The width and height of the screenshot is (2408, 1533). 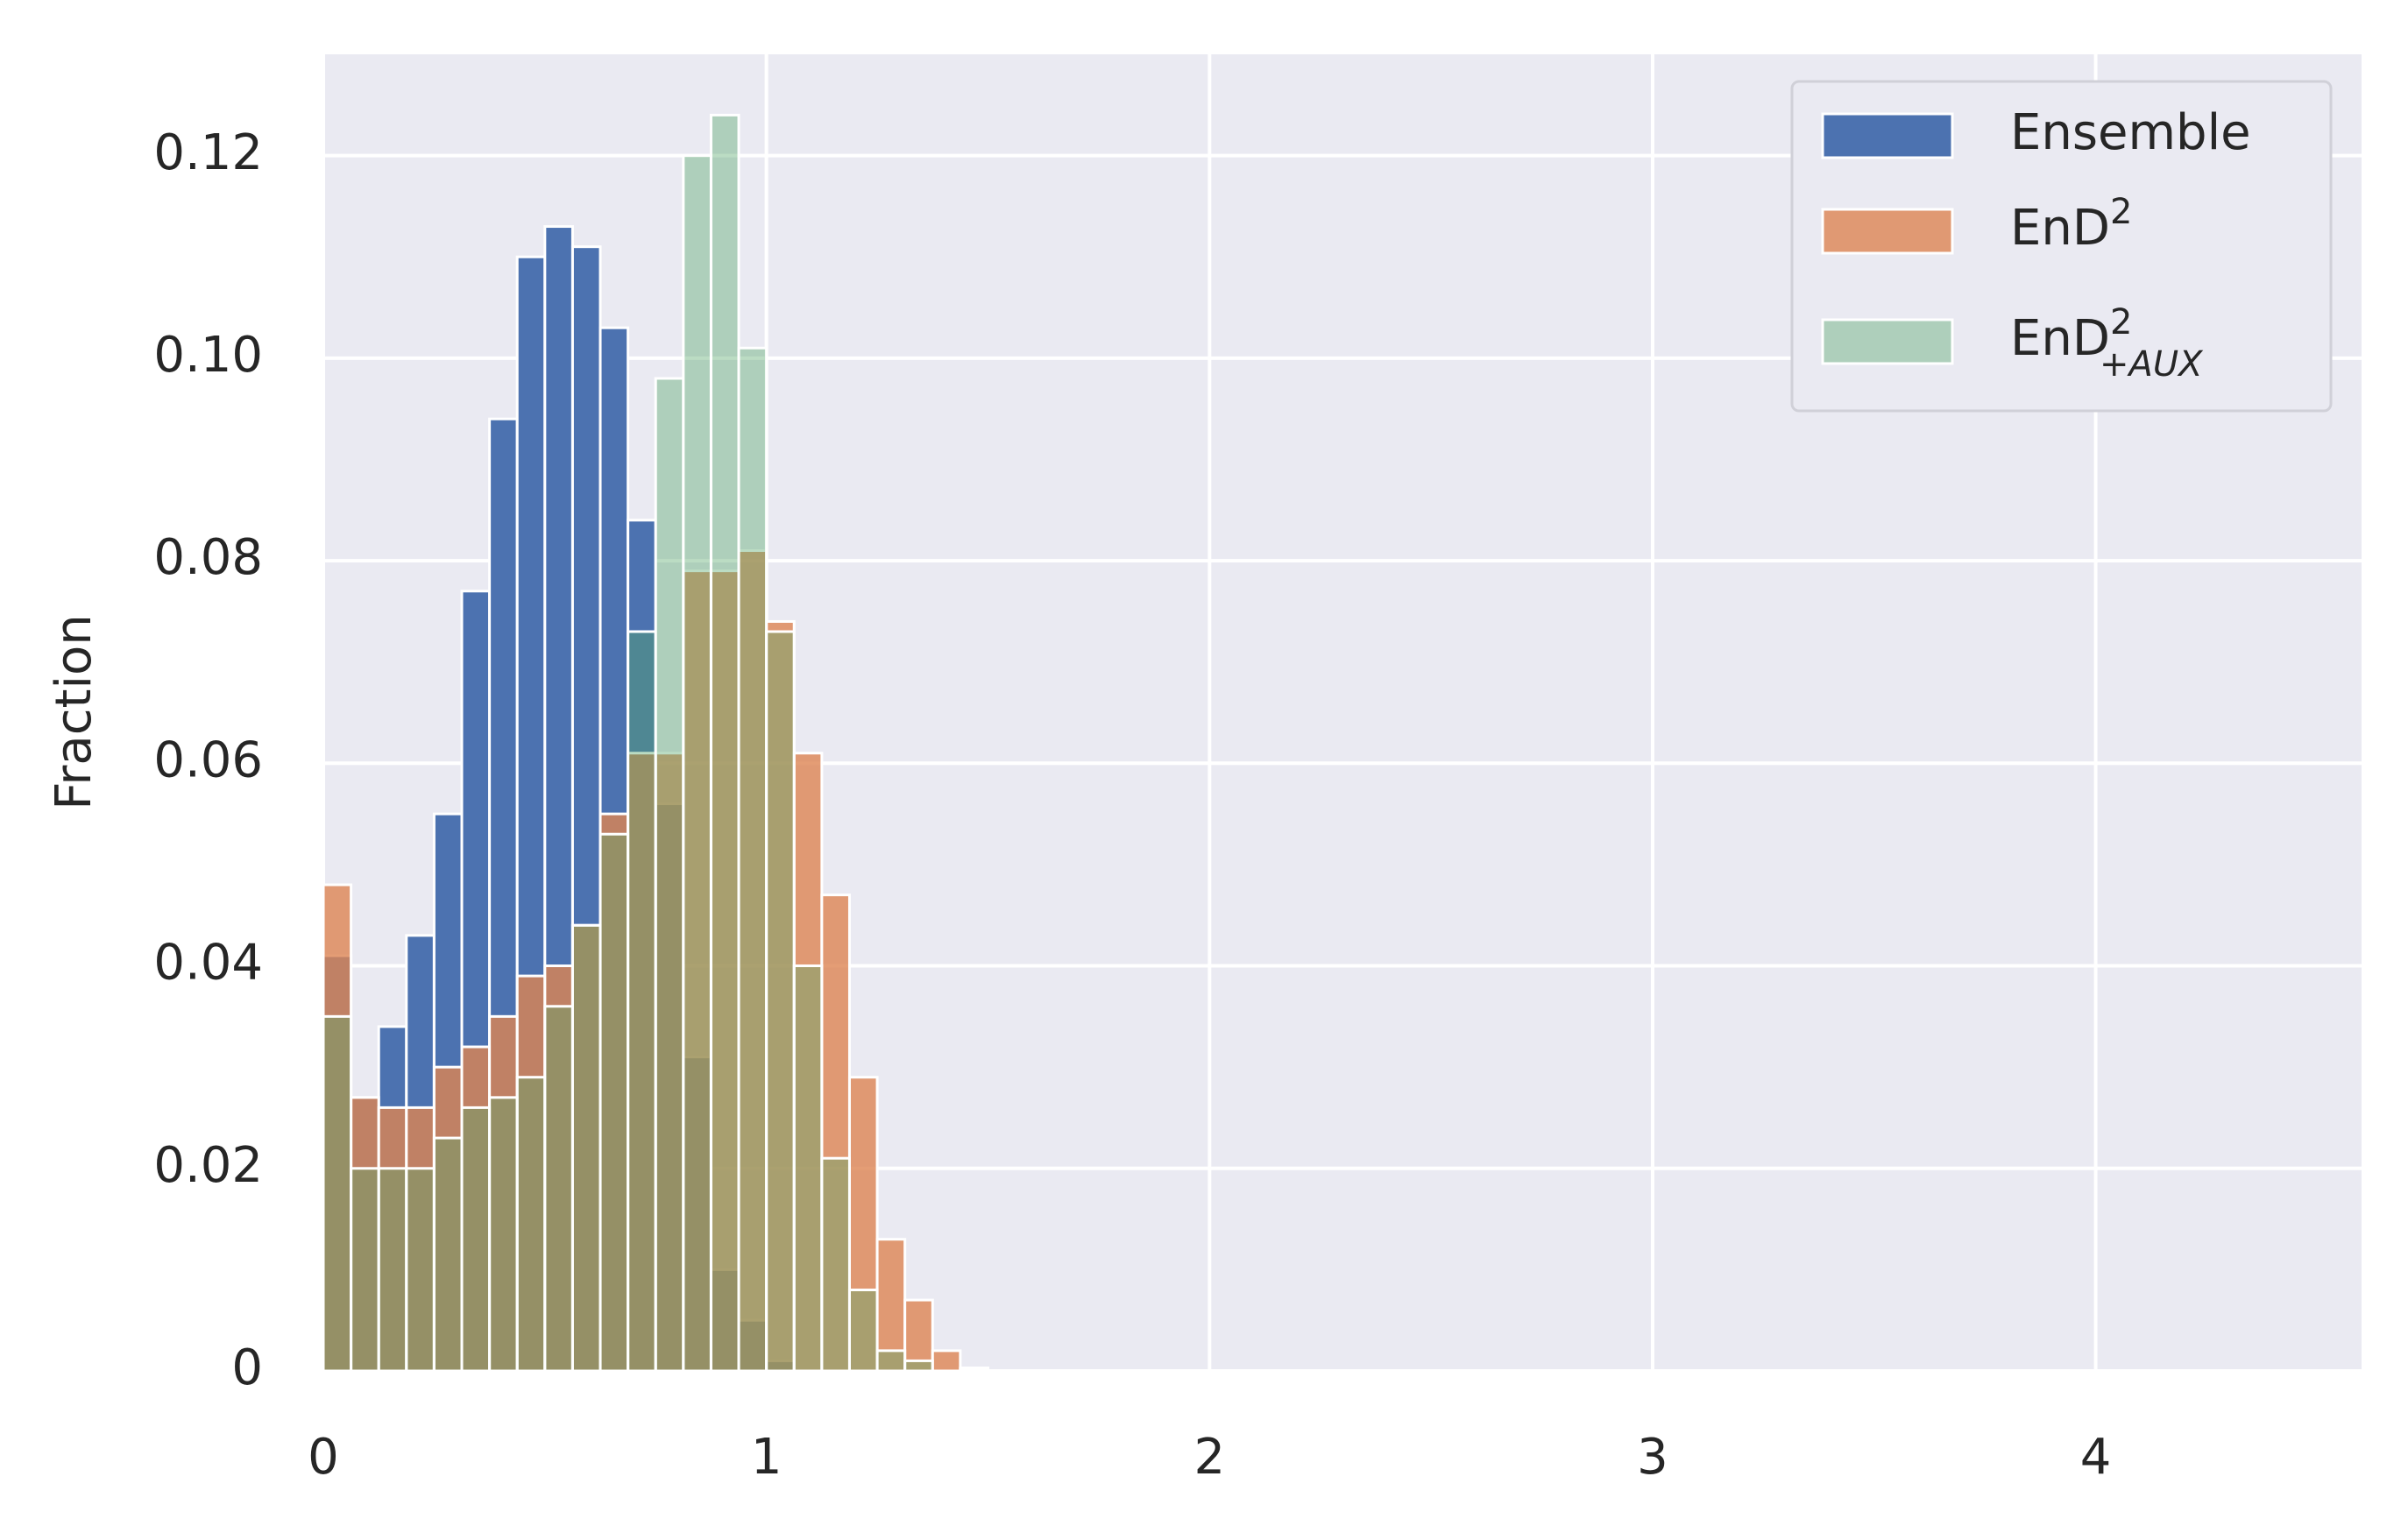 I want to click on y-tick-label: 0.02, so click(x=208, y=1165).